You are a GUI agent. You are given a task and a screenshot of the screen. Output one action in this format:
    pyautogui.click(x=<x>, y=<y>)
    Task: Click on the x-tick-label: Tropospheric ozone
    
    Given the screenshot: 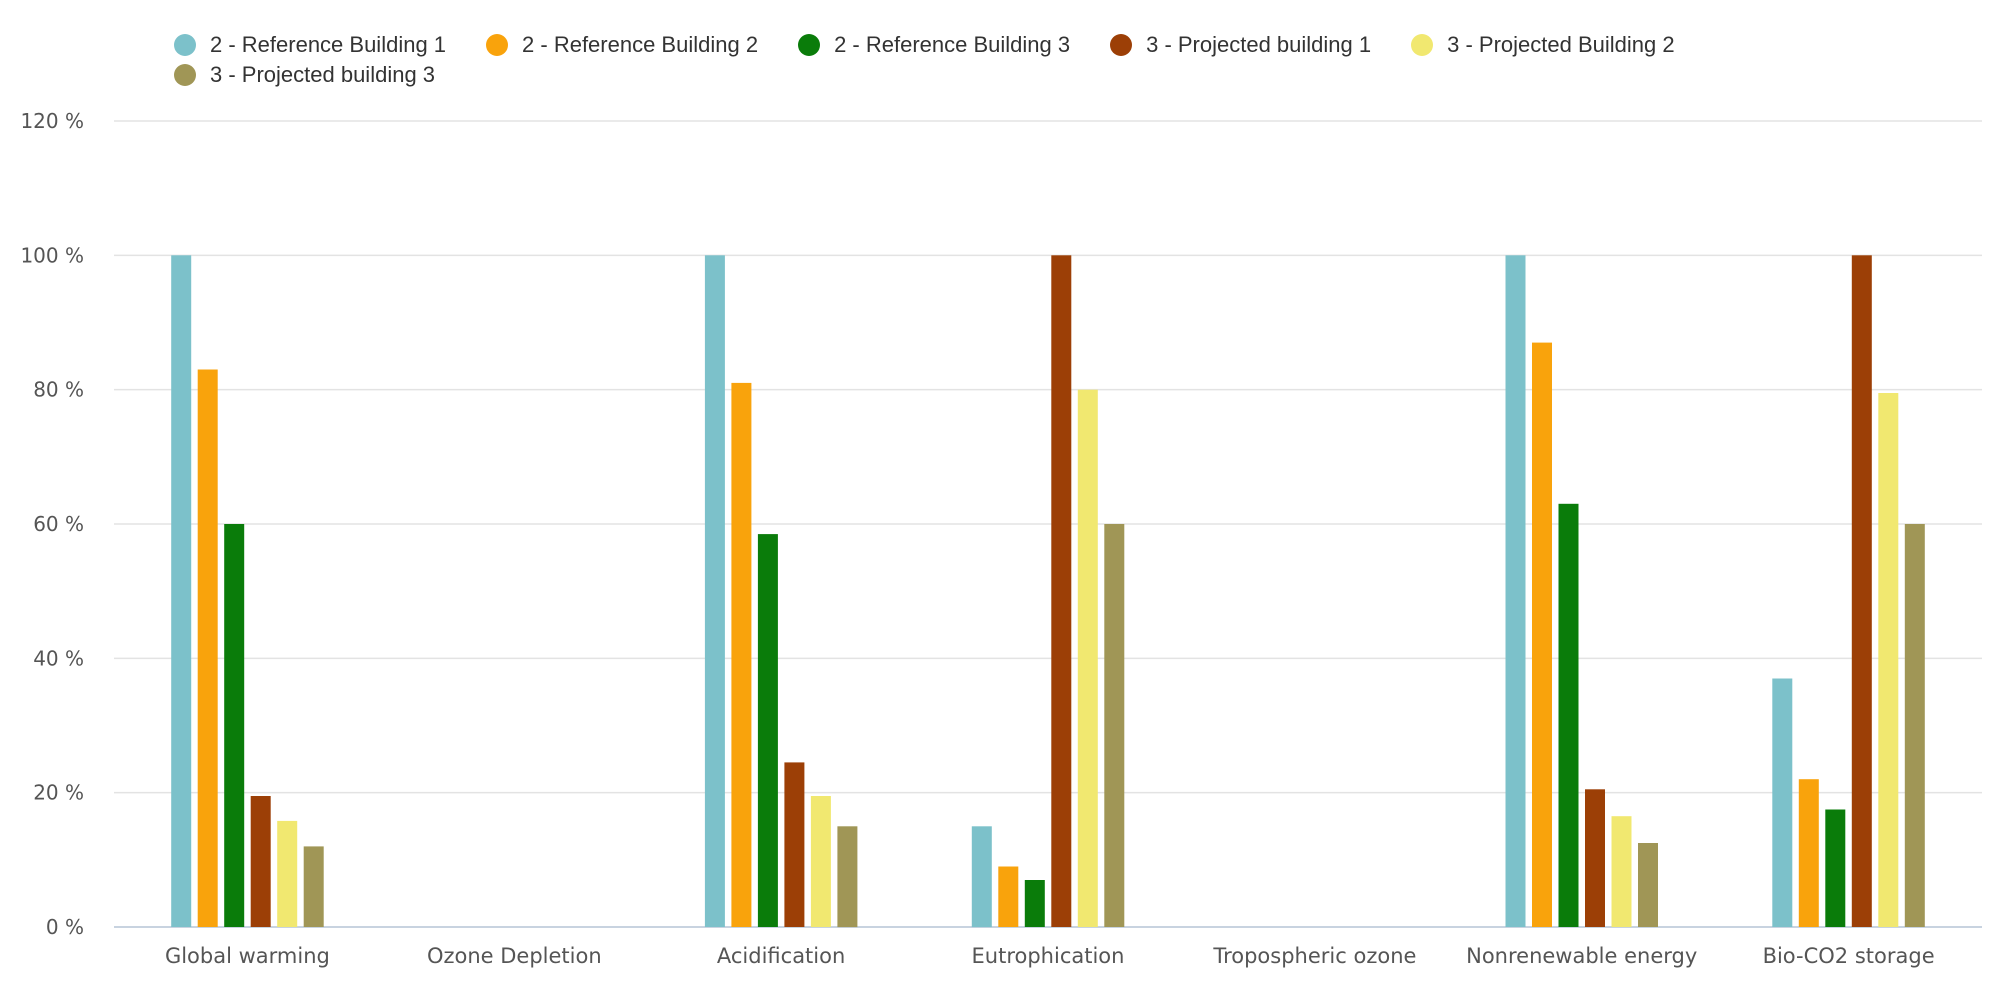 What is the action you would take?
    pyautogui.click(x=1314, y=956)
    